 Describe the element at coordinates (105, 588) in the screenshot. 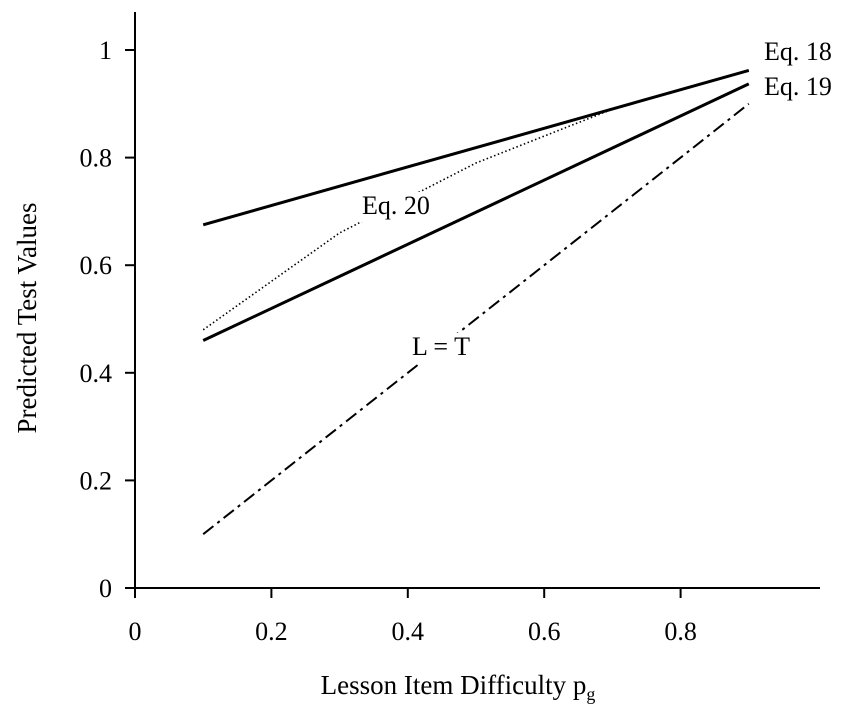

I see `y-tick-label: 0` at that location.